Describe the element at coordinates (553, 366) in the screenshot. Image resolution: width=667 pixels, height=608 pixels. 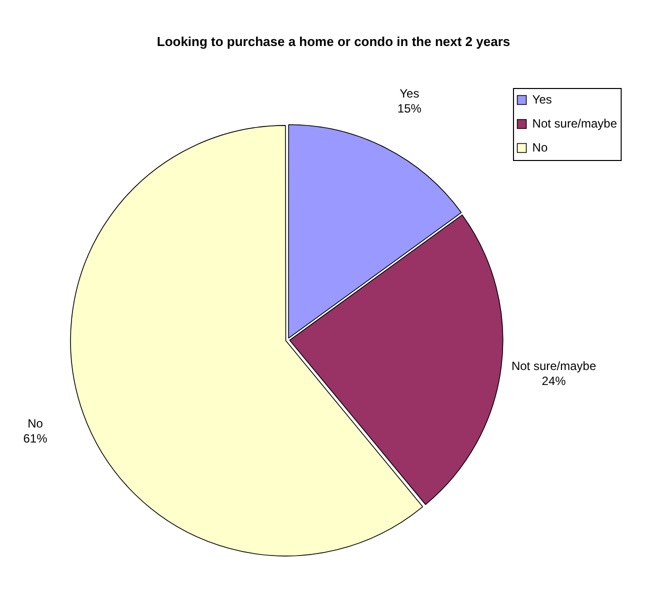
I see `slice-label: Not sure/maybe` at that location.